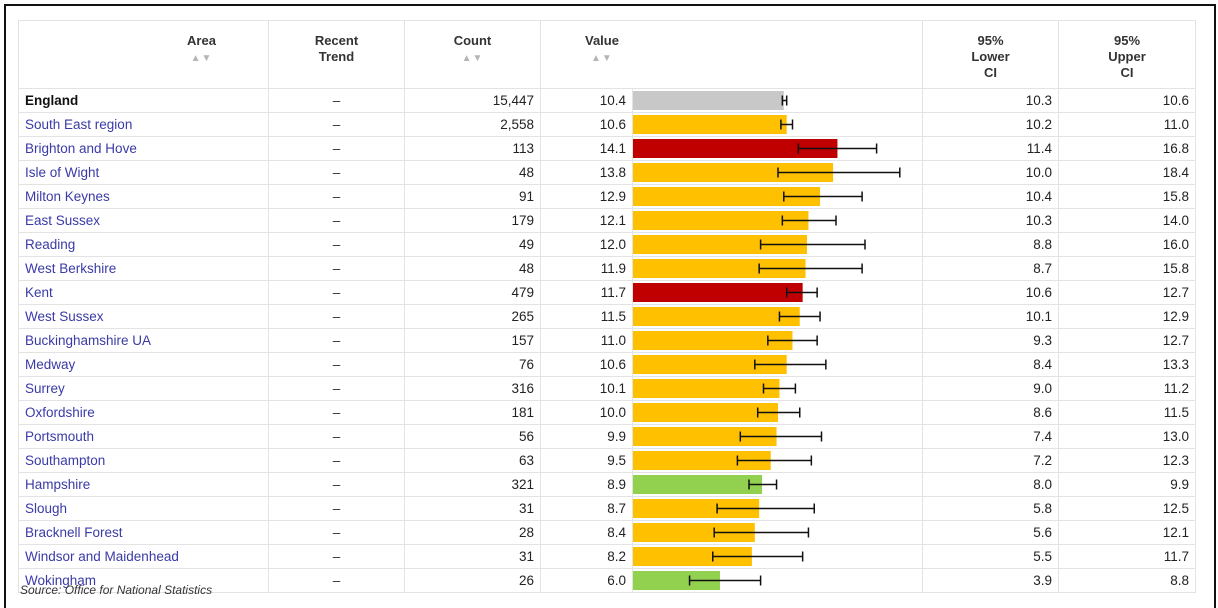 The image size is (1218, 608). I want to click on table-row: Reading –49 12.0 8.8 16.0, so click(607, 244).